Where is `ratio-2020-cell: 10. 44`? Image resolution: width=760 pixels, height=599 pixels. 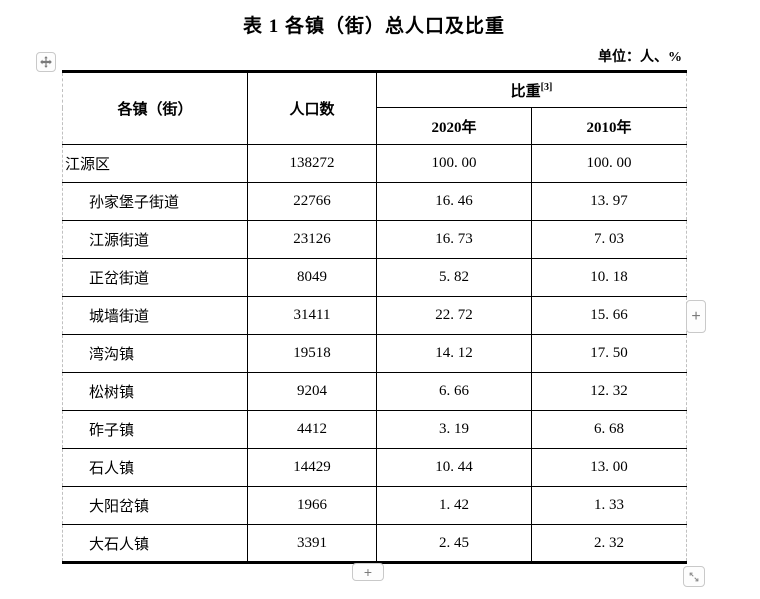 ratio-2020-cell: 10. 44 is located at coordinates (454, 467).